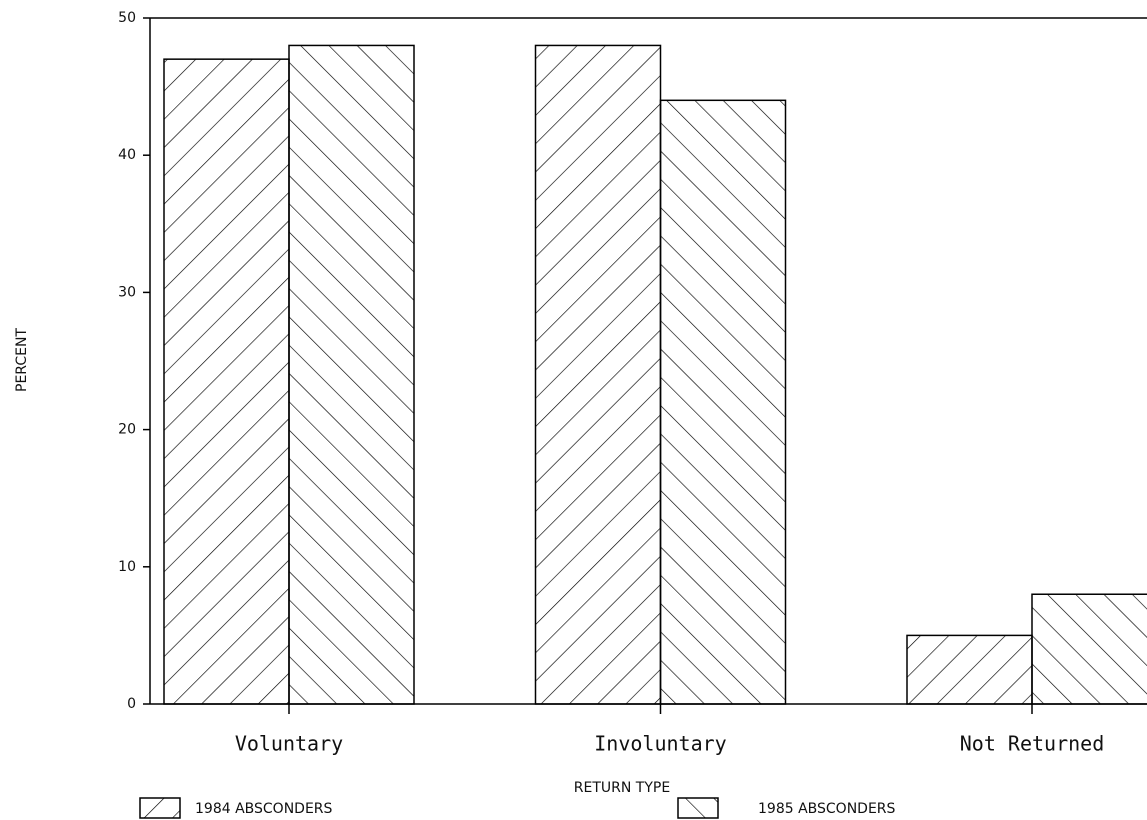 The image size is (1147, 820). Describe the element at coordinates (22, 360) in the screenshot. I see `y-axis-label: PERCENT` at that location.